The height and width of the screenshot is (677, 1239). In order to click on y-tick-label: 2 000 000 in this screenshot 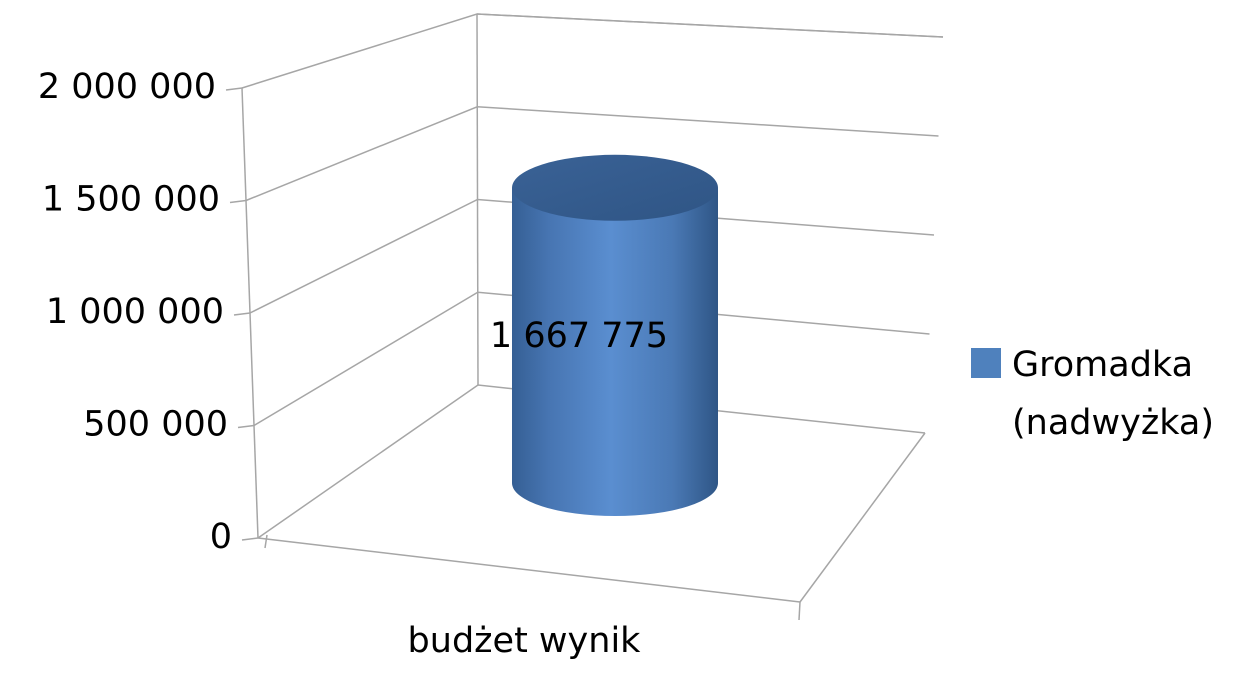, I will do `click(127, 87)`.